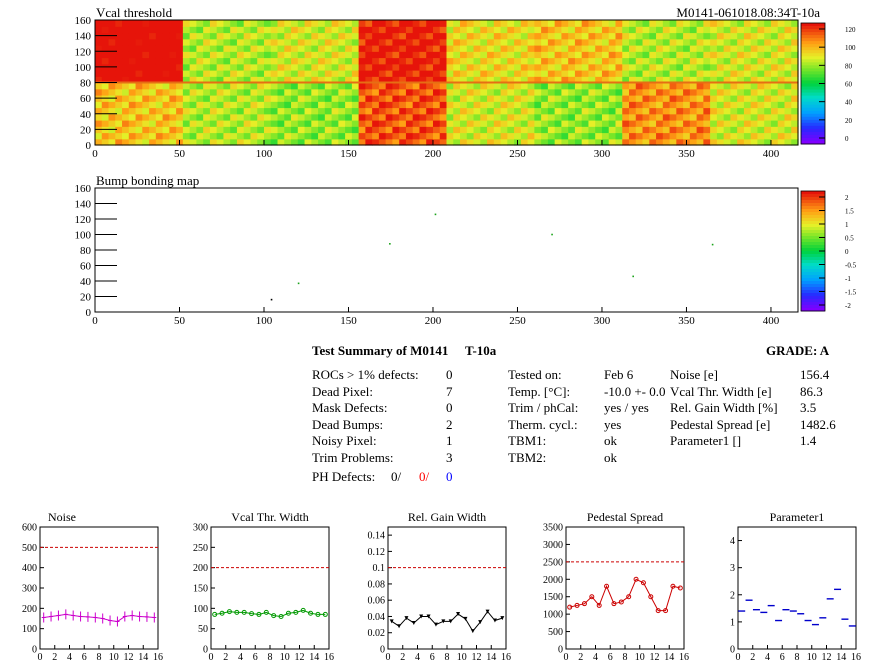 The image size is (896, 672). Describe the element at coordinates (62, 517) in the screenshot. I see `chart-title: Noise` at that location.